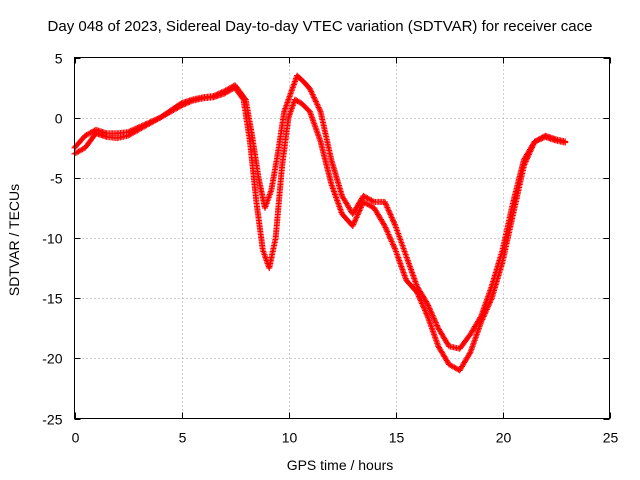 Image resolution: width=640 pixels, height=480 pixels. Describe the element at coordinates (52, 299) in the screenshot. I see `y-tick-label: -15` at that location.